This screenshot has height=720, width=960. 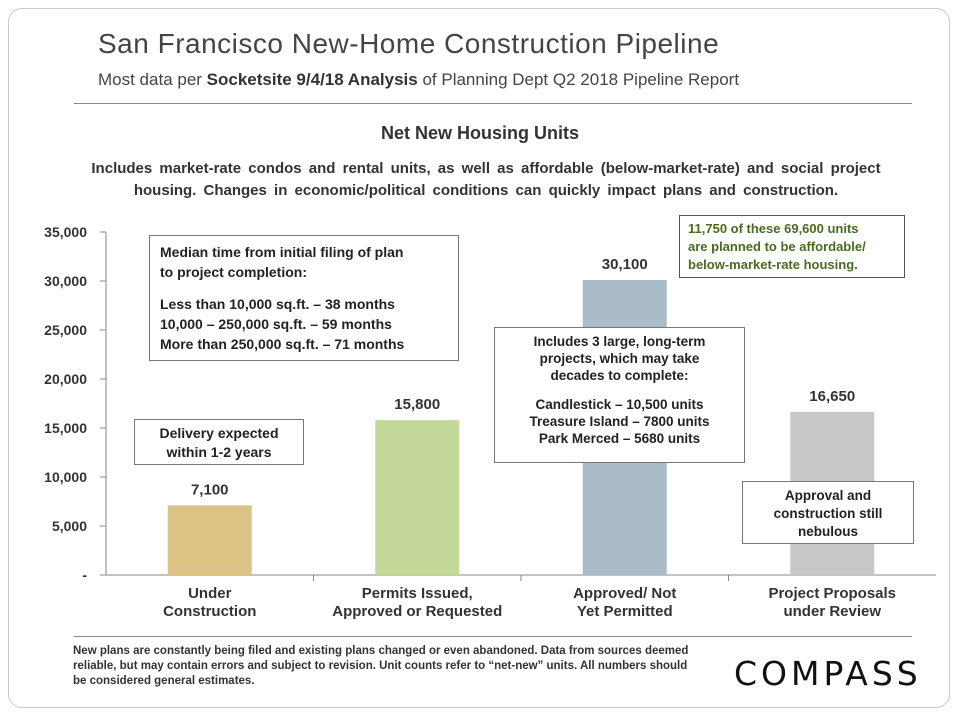 I want to click on y-tick-label: -, so click(x=84, y=575).